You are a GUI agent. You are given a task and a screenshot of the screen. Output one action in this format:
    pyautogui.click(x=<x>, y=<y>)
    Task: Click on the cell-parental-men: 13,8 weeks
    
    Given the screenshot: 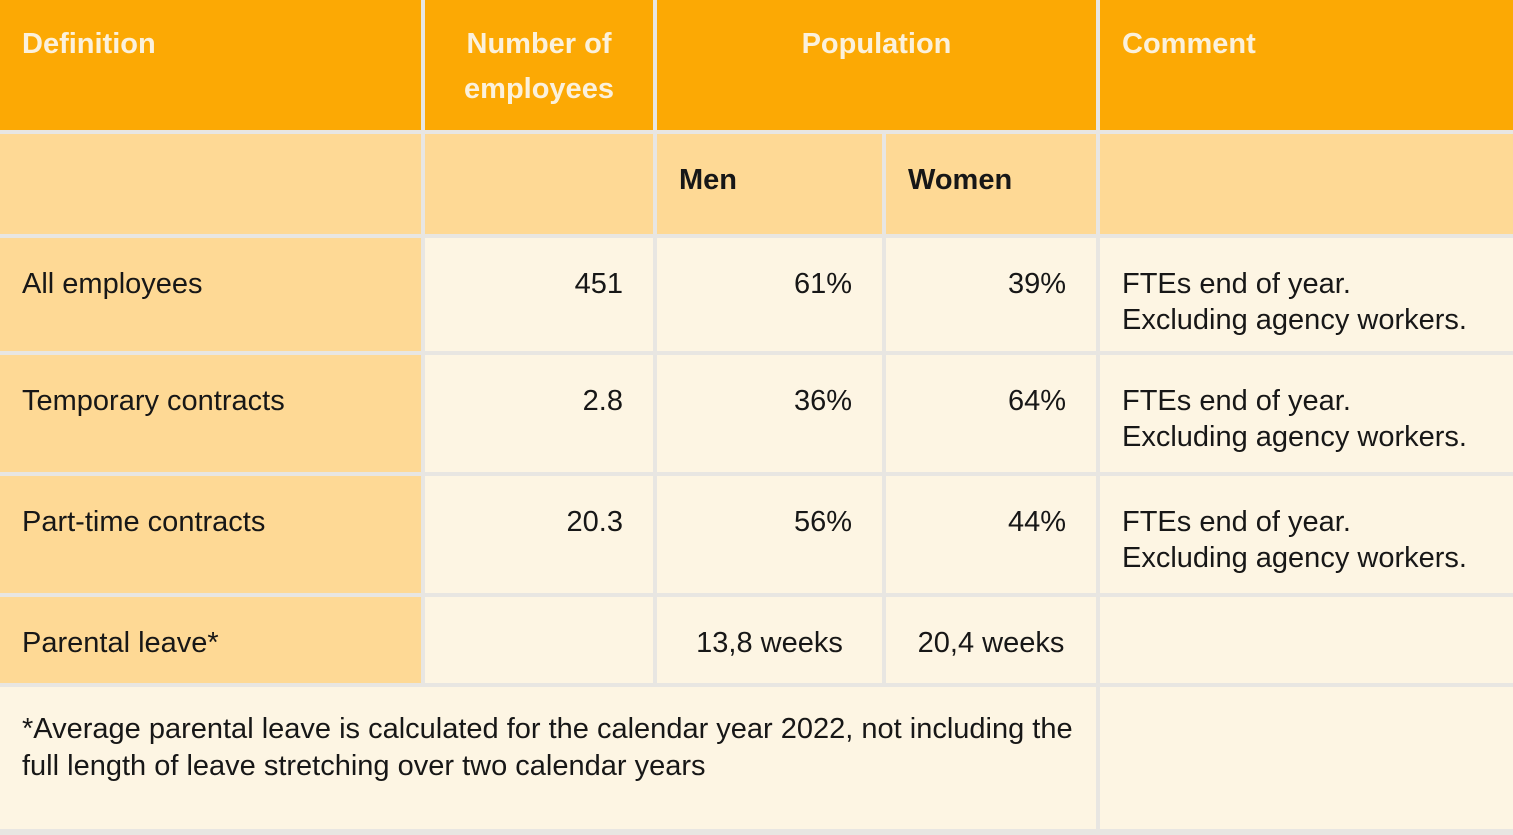 What is the action you would take?
    pyautogui.click(x=769, y=640)
    